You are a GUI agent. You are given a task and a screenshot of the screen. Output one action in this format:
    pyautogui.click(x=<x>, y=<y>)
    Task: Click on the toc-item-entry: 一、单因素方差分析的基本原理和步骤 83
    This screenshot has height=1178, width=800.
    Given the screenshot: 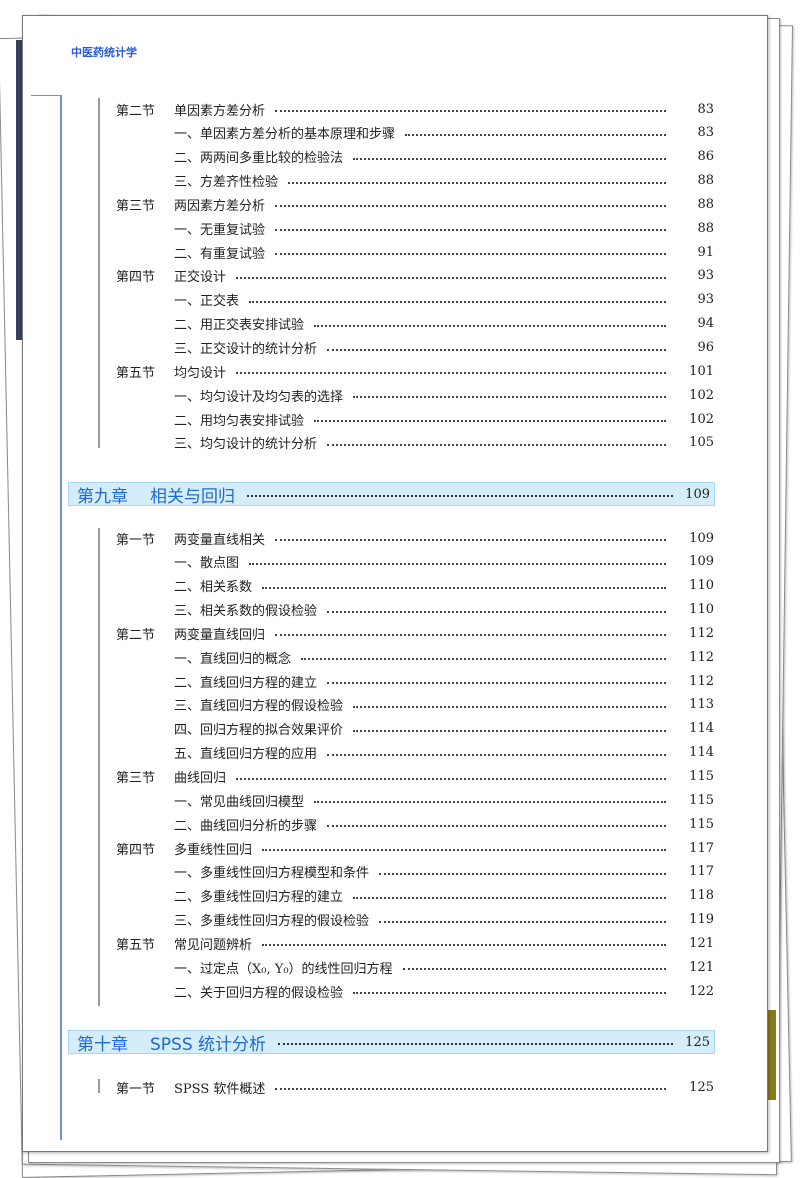 What is the action you would take?
    pyautogui.click(x=396, y=133)
    